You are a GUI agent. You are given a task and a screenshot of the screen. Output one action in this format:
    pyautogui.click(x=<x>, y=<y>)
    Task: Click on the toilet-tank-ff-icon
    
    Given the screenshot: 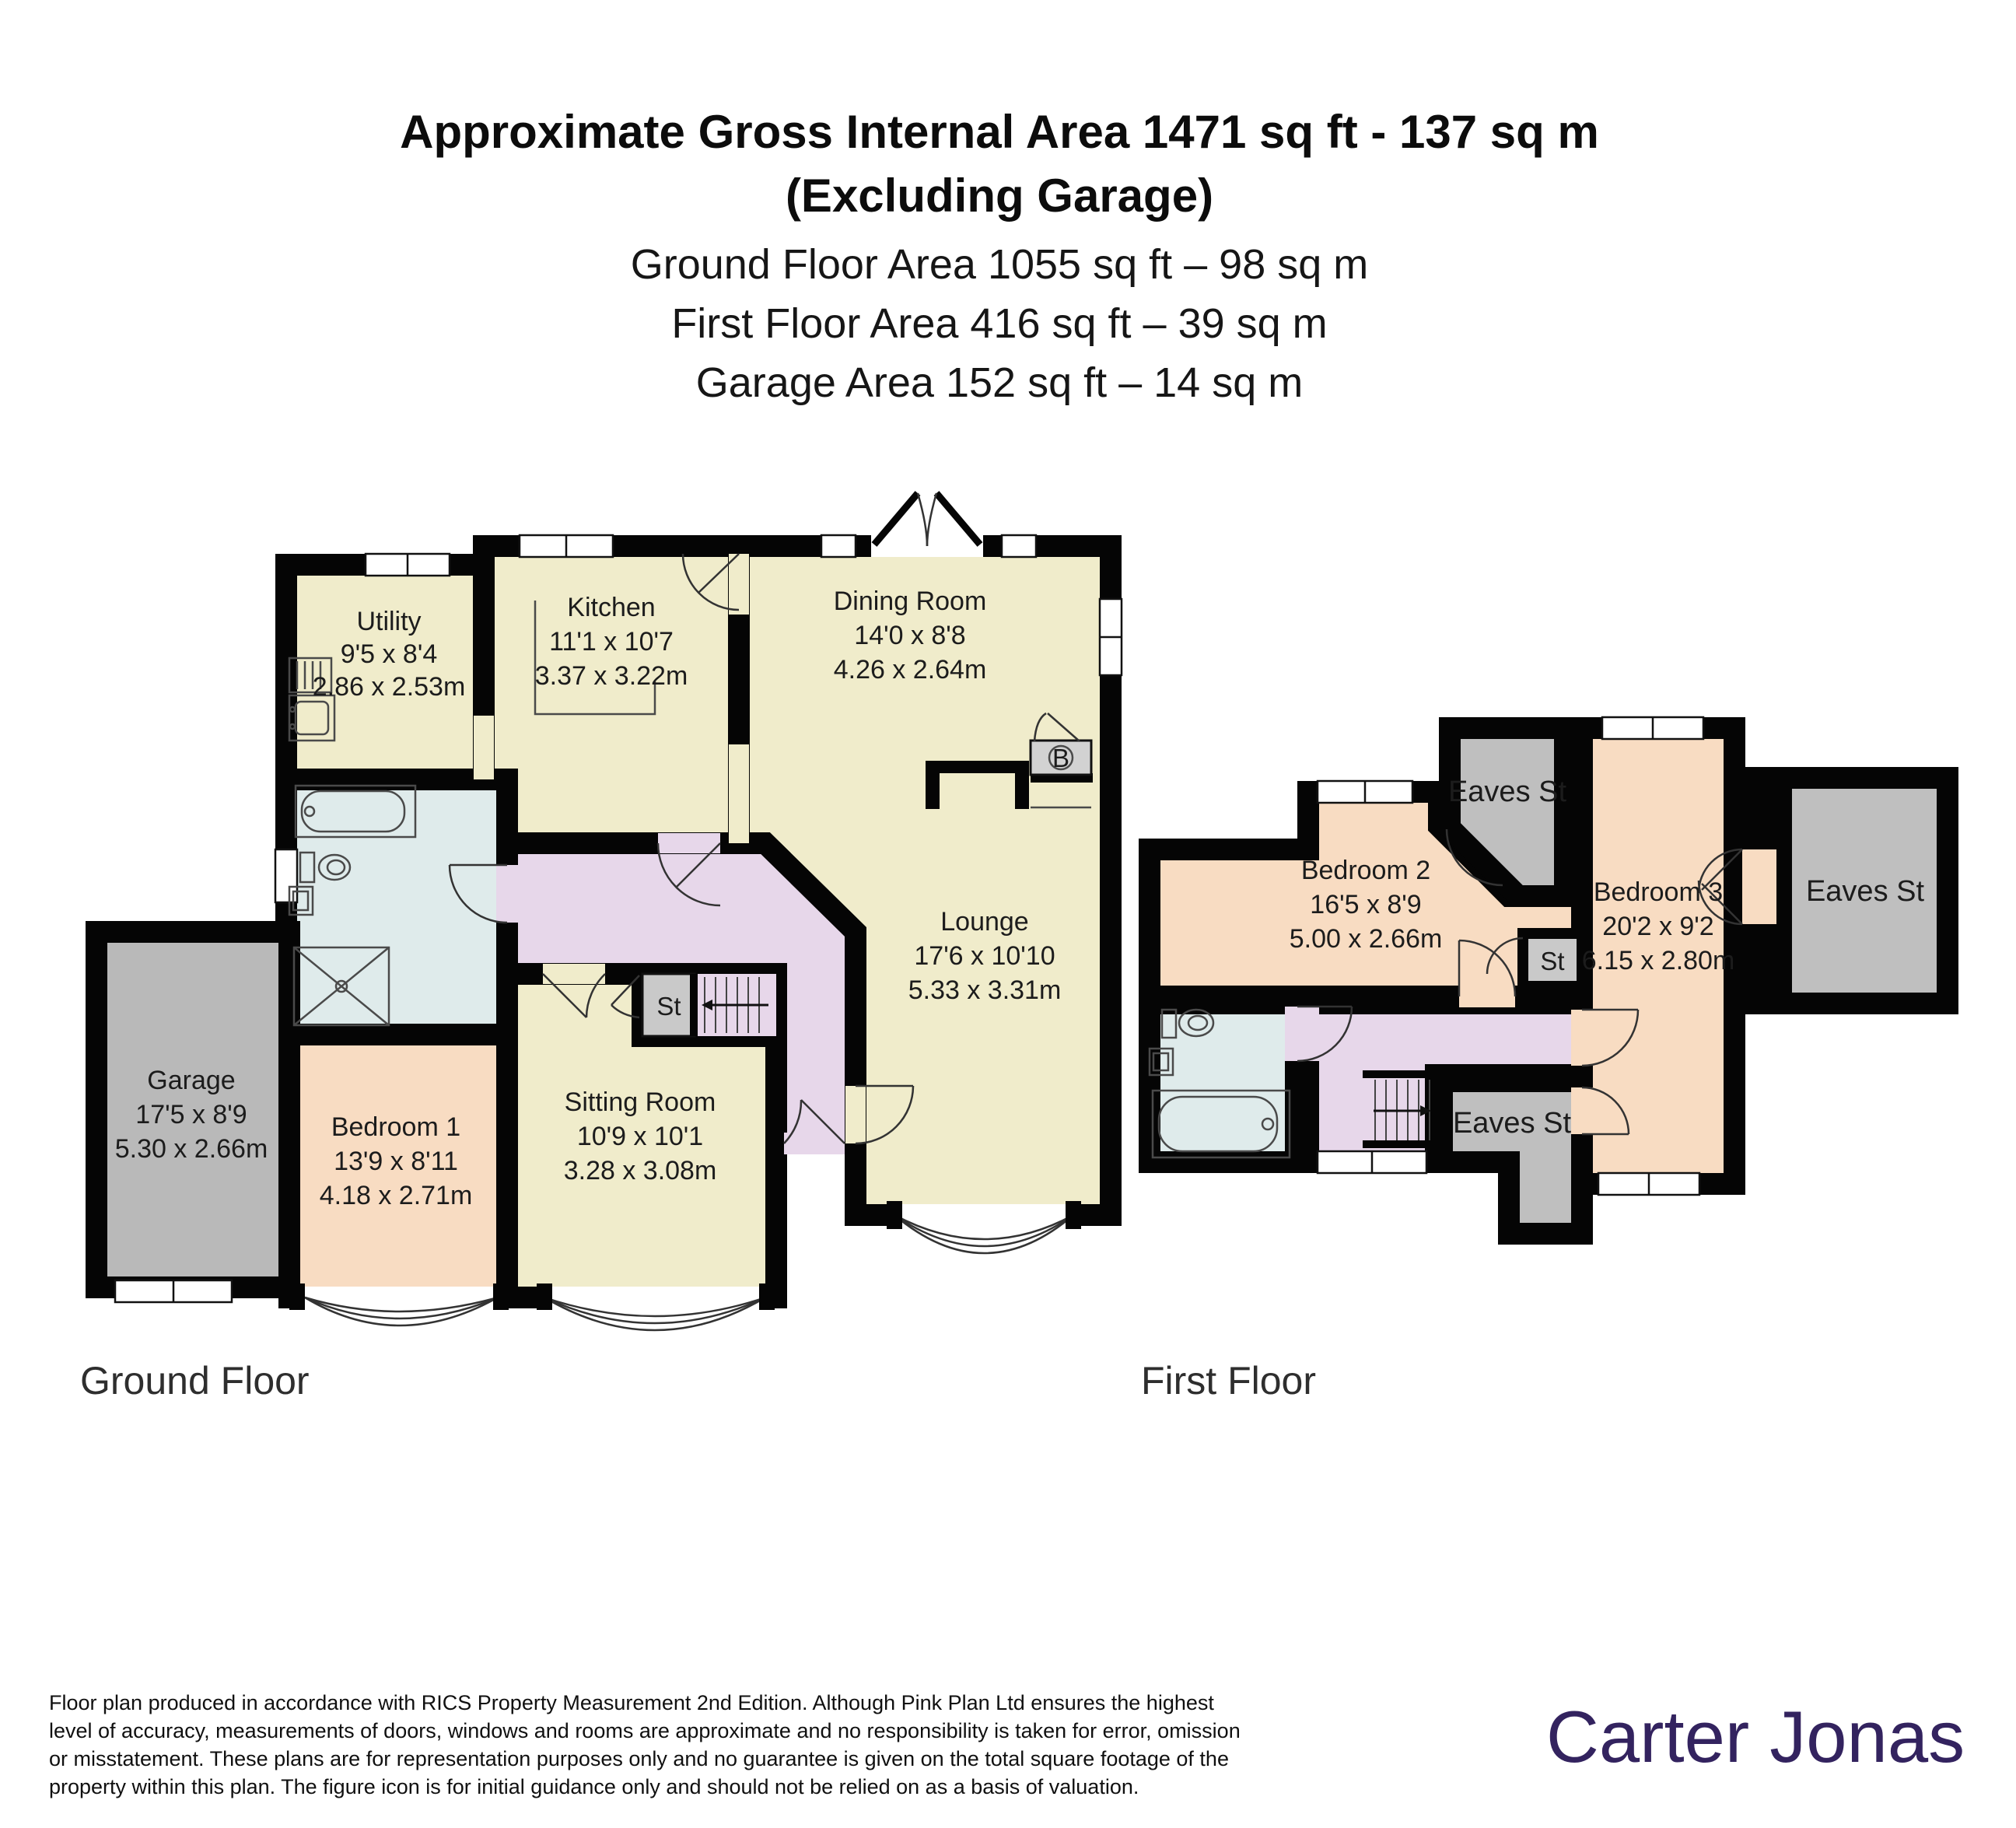 What is the action you would take?
    pyautogui.click(x=1169, y=1023)
    